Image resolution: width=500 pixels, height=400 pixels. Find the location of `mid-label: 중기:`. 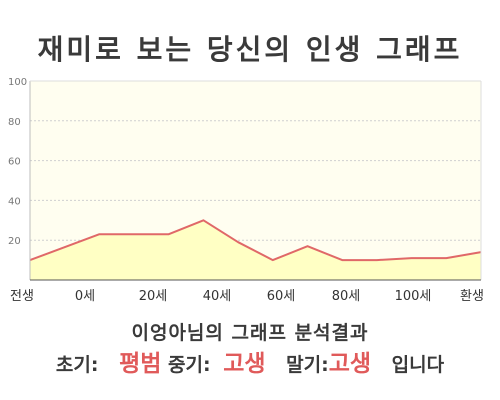

mid-label: 중기: is located at coordinates (189, 365).